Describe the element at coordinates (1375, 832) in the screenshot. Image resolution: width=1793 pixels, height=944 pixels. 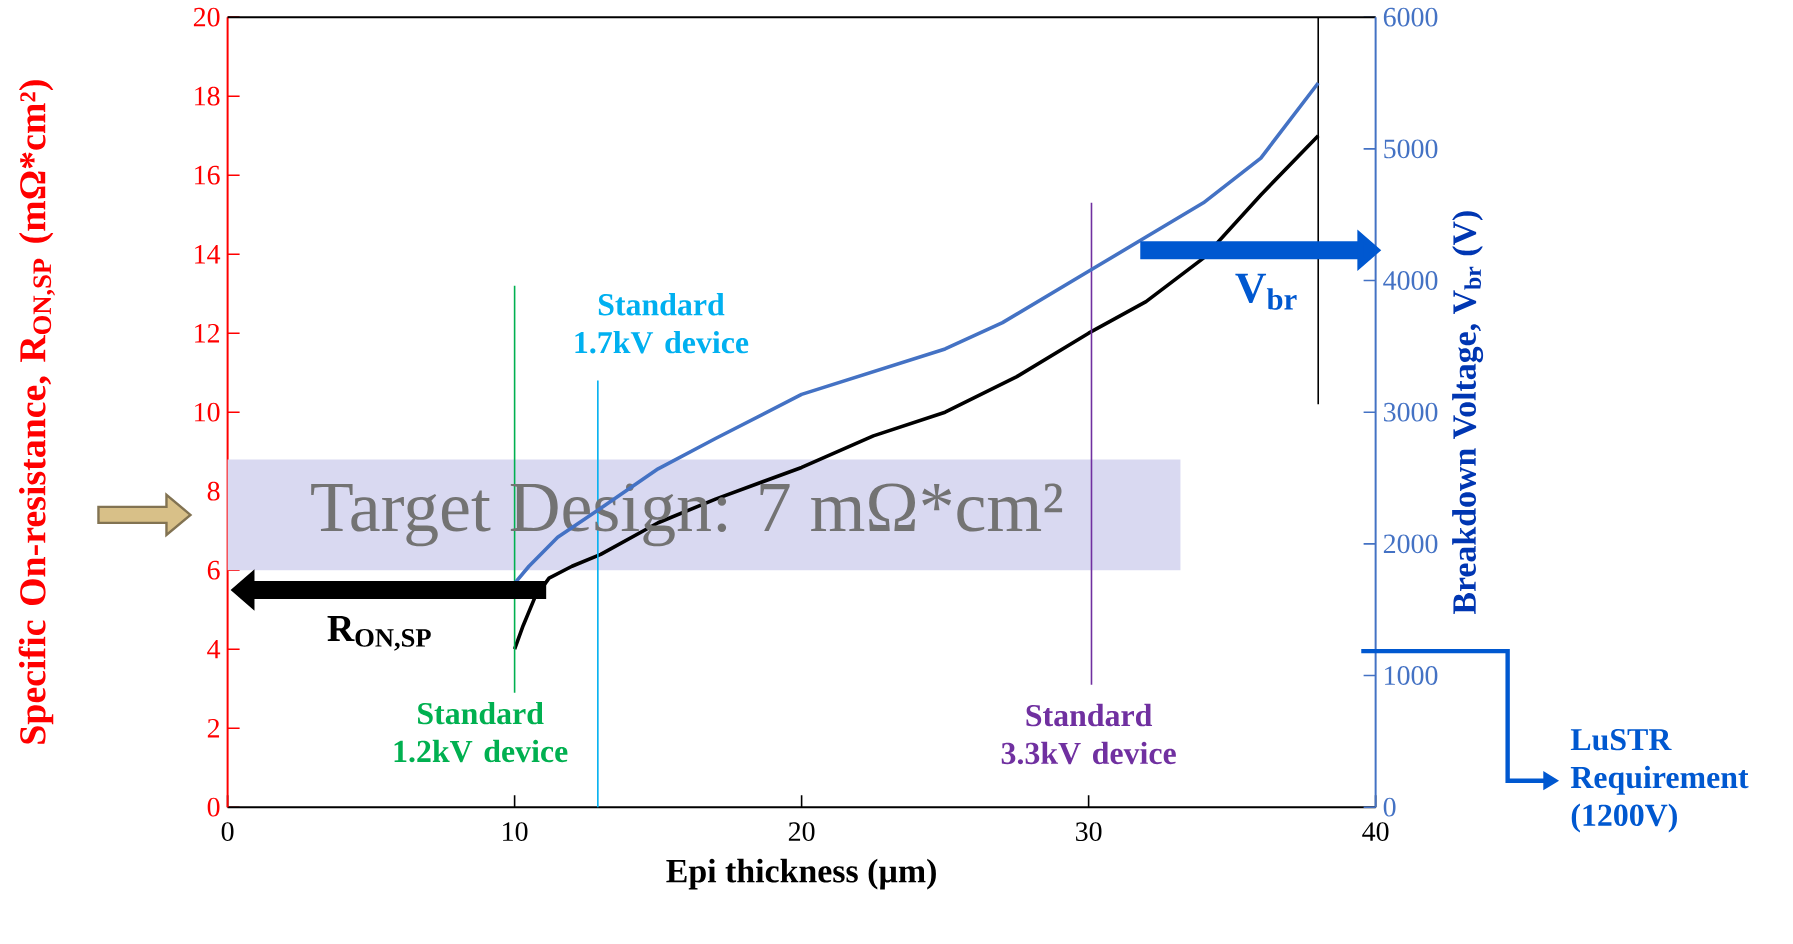
I see `x-tick-label: 40` at that location.